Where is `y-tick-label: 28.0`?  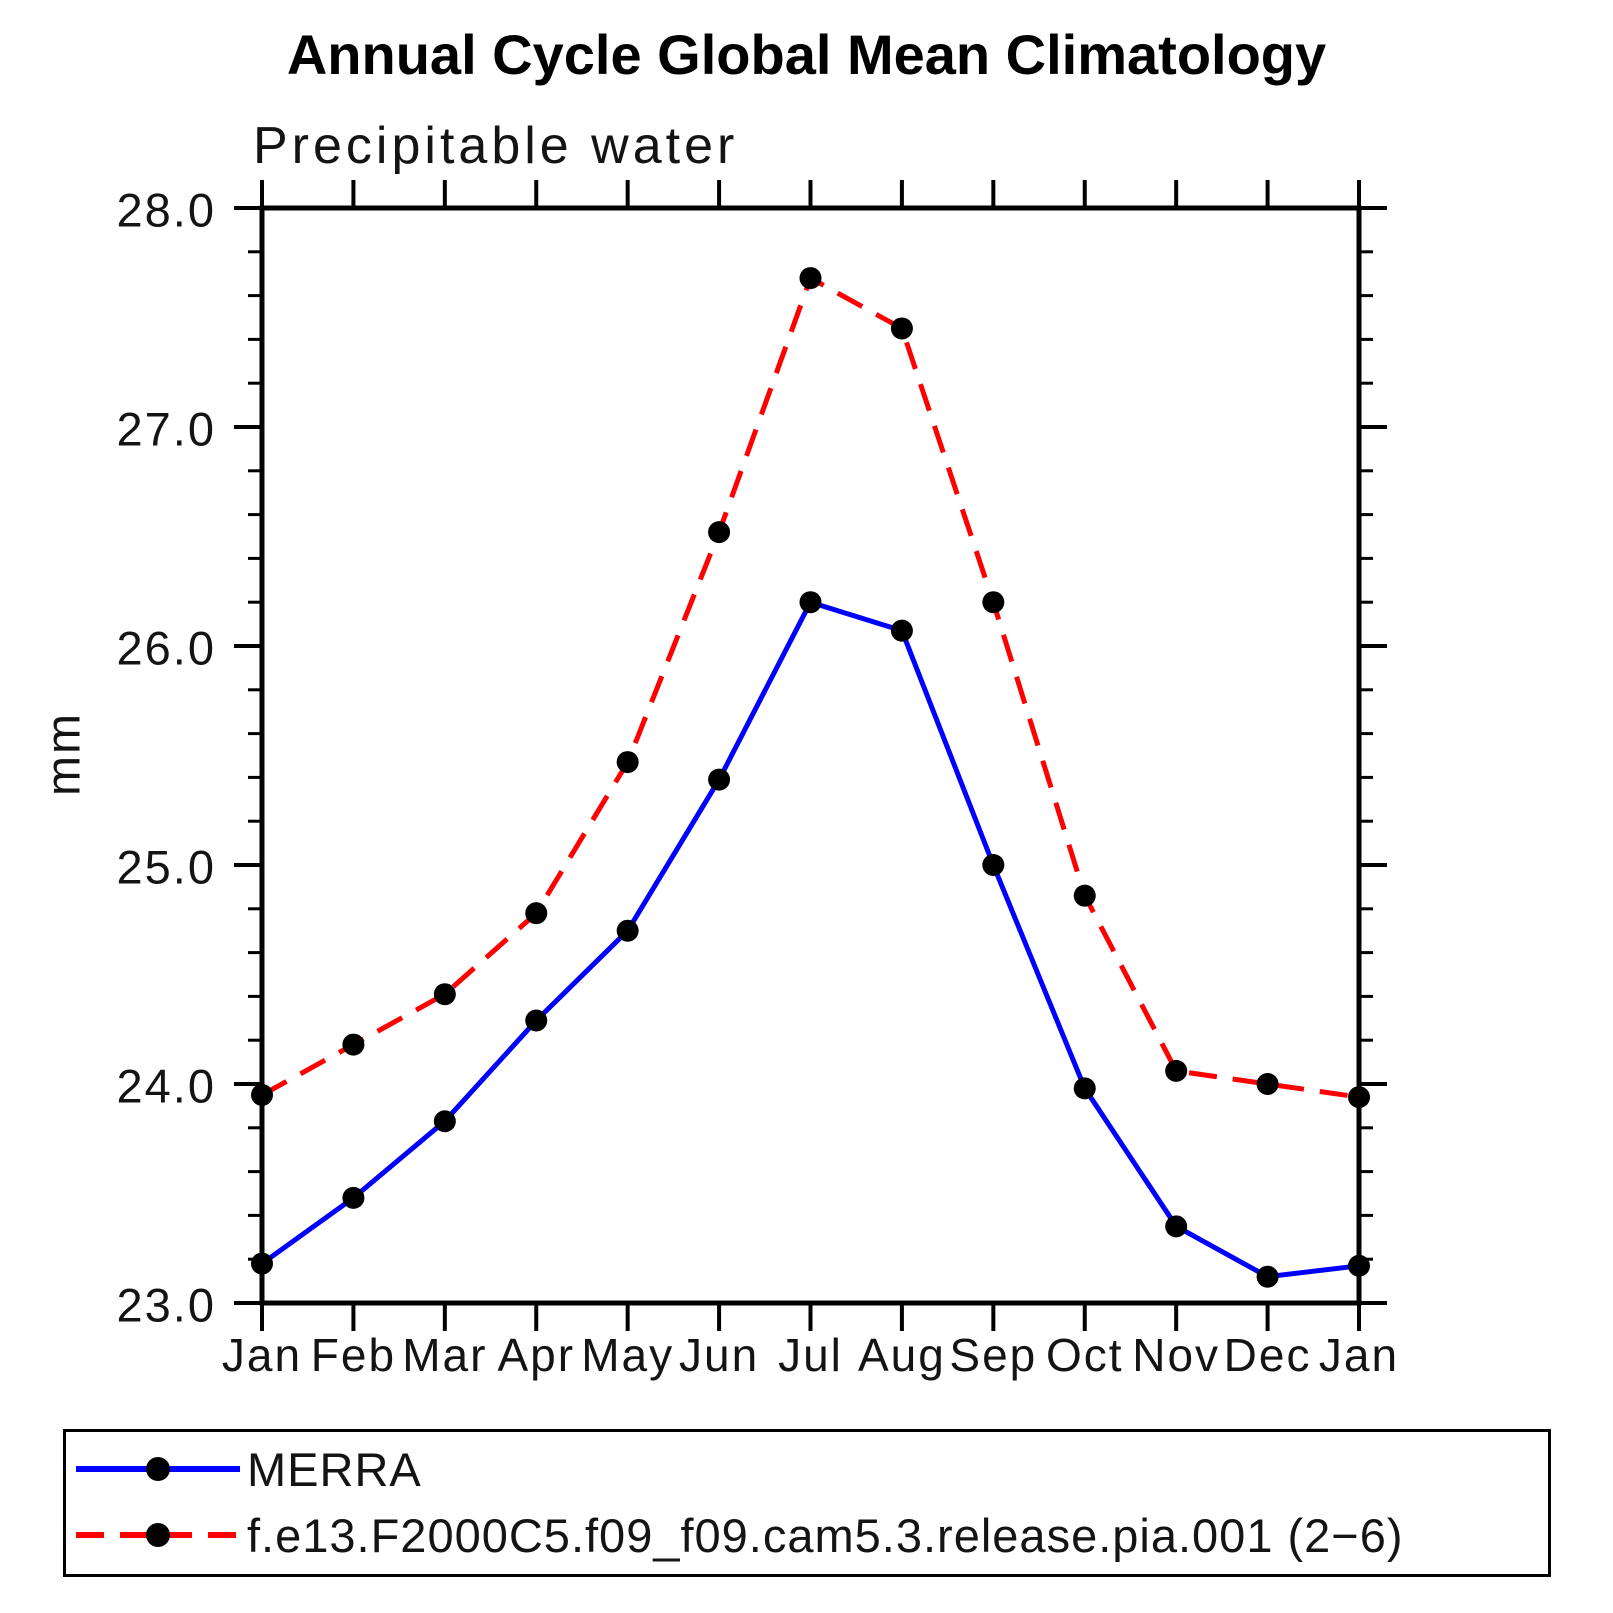 y-tick-label: 28.0 is located at coordinates (166, 210).